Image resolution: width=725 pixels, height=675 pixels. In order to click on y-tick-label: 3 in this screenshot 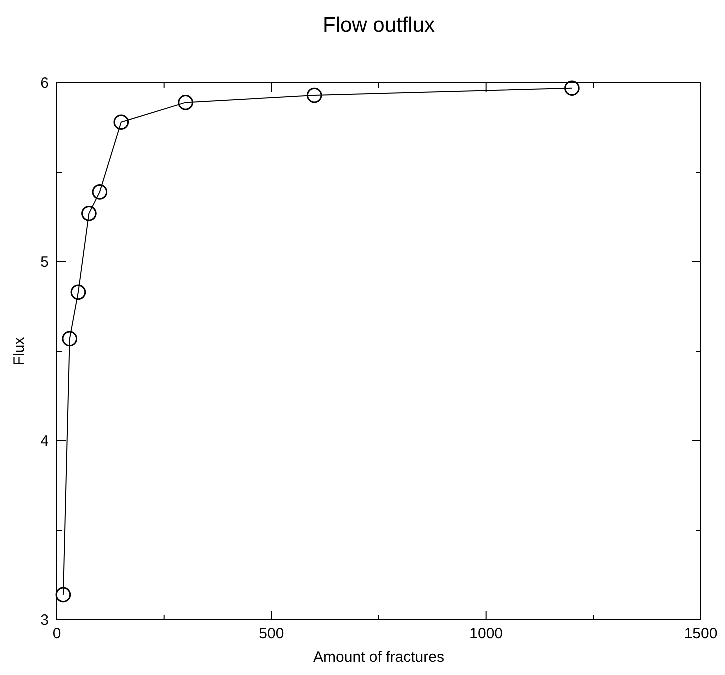, I will do `click(44, 620)`.